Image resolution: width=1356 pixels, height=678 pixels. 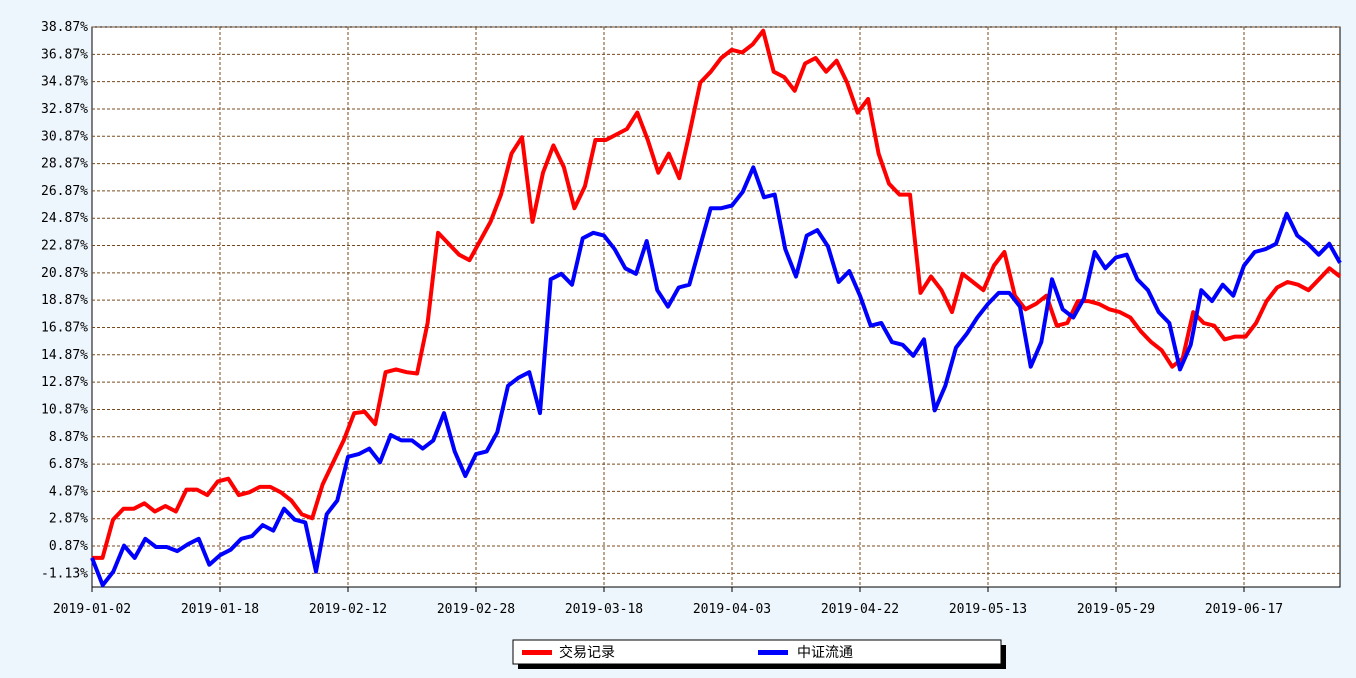 What do you see at coordinates (64, 54) in the screenshot?
I see `y-tick-label: 36.87%` at bounding box center [64, 54].